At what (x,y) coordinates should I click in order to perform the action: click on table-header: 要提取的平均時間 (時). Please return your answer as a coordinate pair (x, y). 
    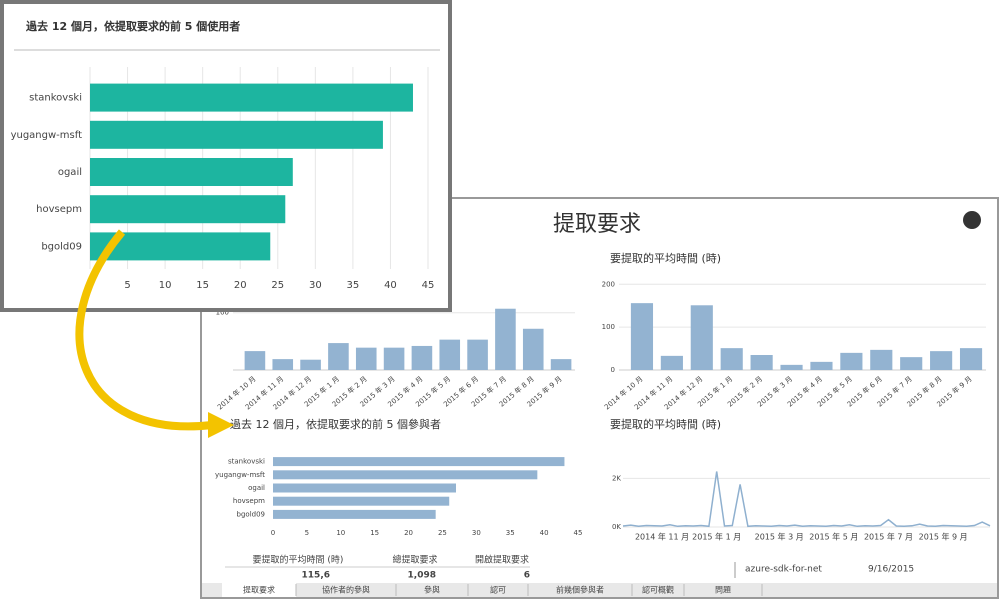
    Looking at the image, I should click on (298, 560).